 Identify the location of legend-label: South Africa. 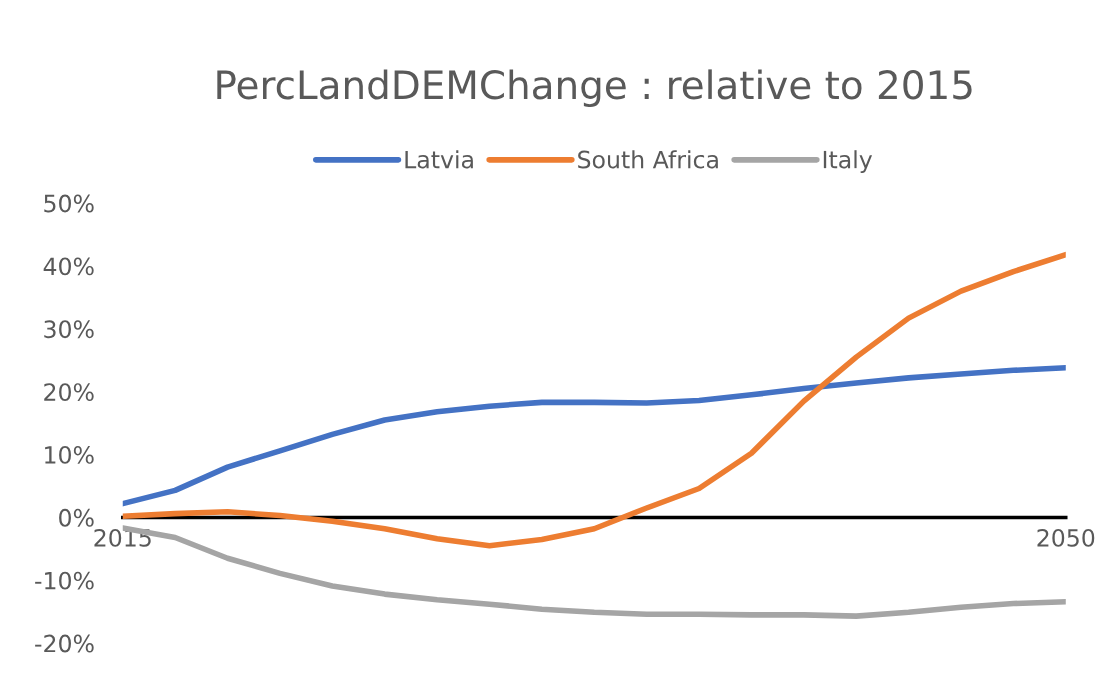
(648, 159).